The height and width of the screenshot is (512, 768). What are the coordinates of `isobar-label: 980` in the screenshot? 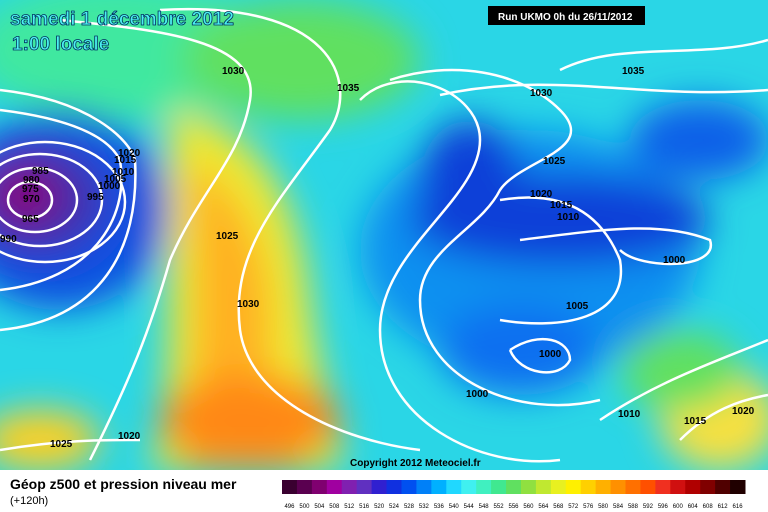 It's located at (31, 180).